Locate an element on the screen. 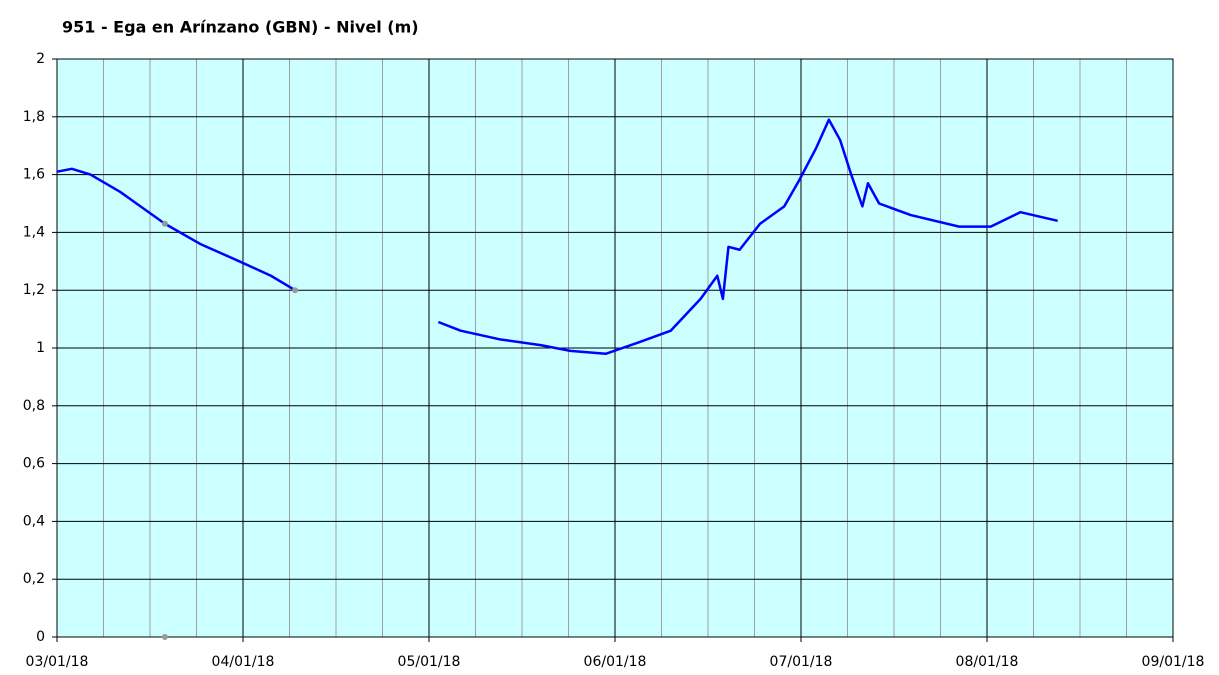  y-tick-label: 2 is located at coordinates (40, 59).